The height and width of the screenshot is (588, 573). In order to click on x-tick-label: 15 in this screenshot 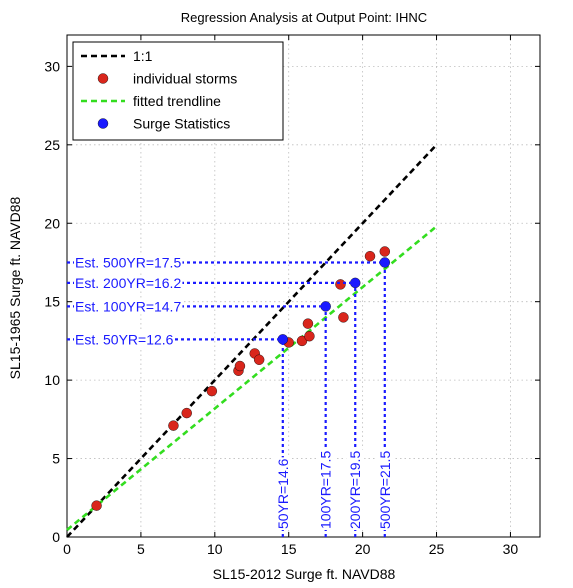, I will do `click(289, 549)`.